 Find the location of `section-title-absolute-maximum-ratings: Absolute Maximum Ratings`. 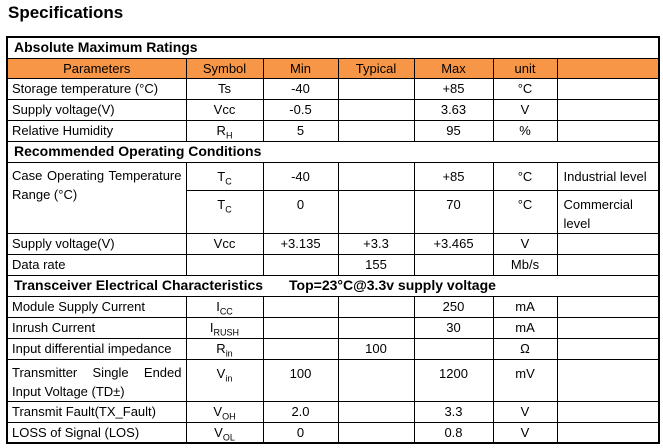

section-title-absolute-maximum-ratings: Absolute Maximum Ratings is located at coordinates (333, 47).